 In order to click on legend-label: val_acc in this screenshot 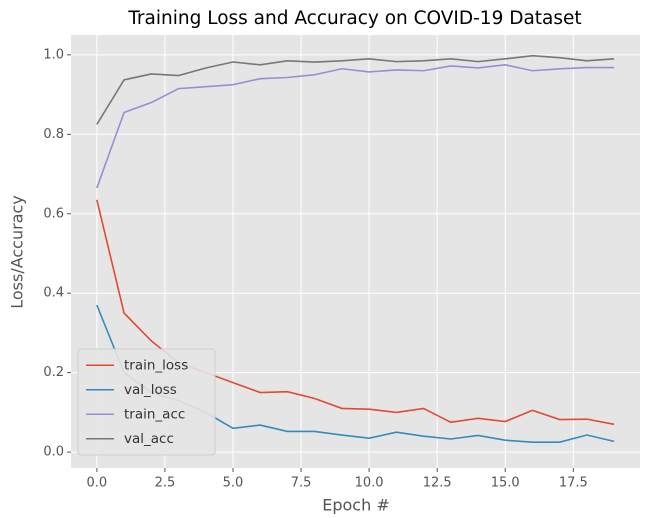, I will do `click(149, 439)`.